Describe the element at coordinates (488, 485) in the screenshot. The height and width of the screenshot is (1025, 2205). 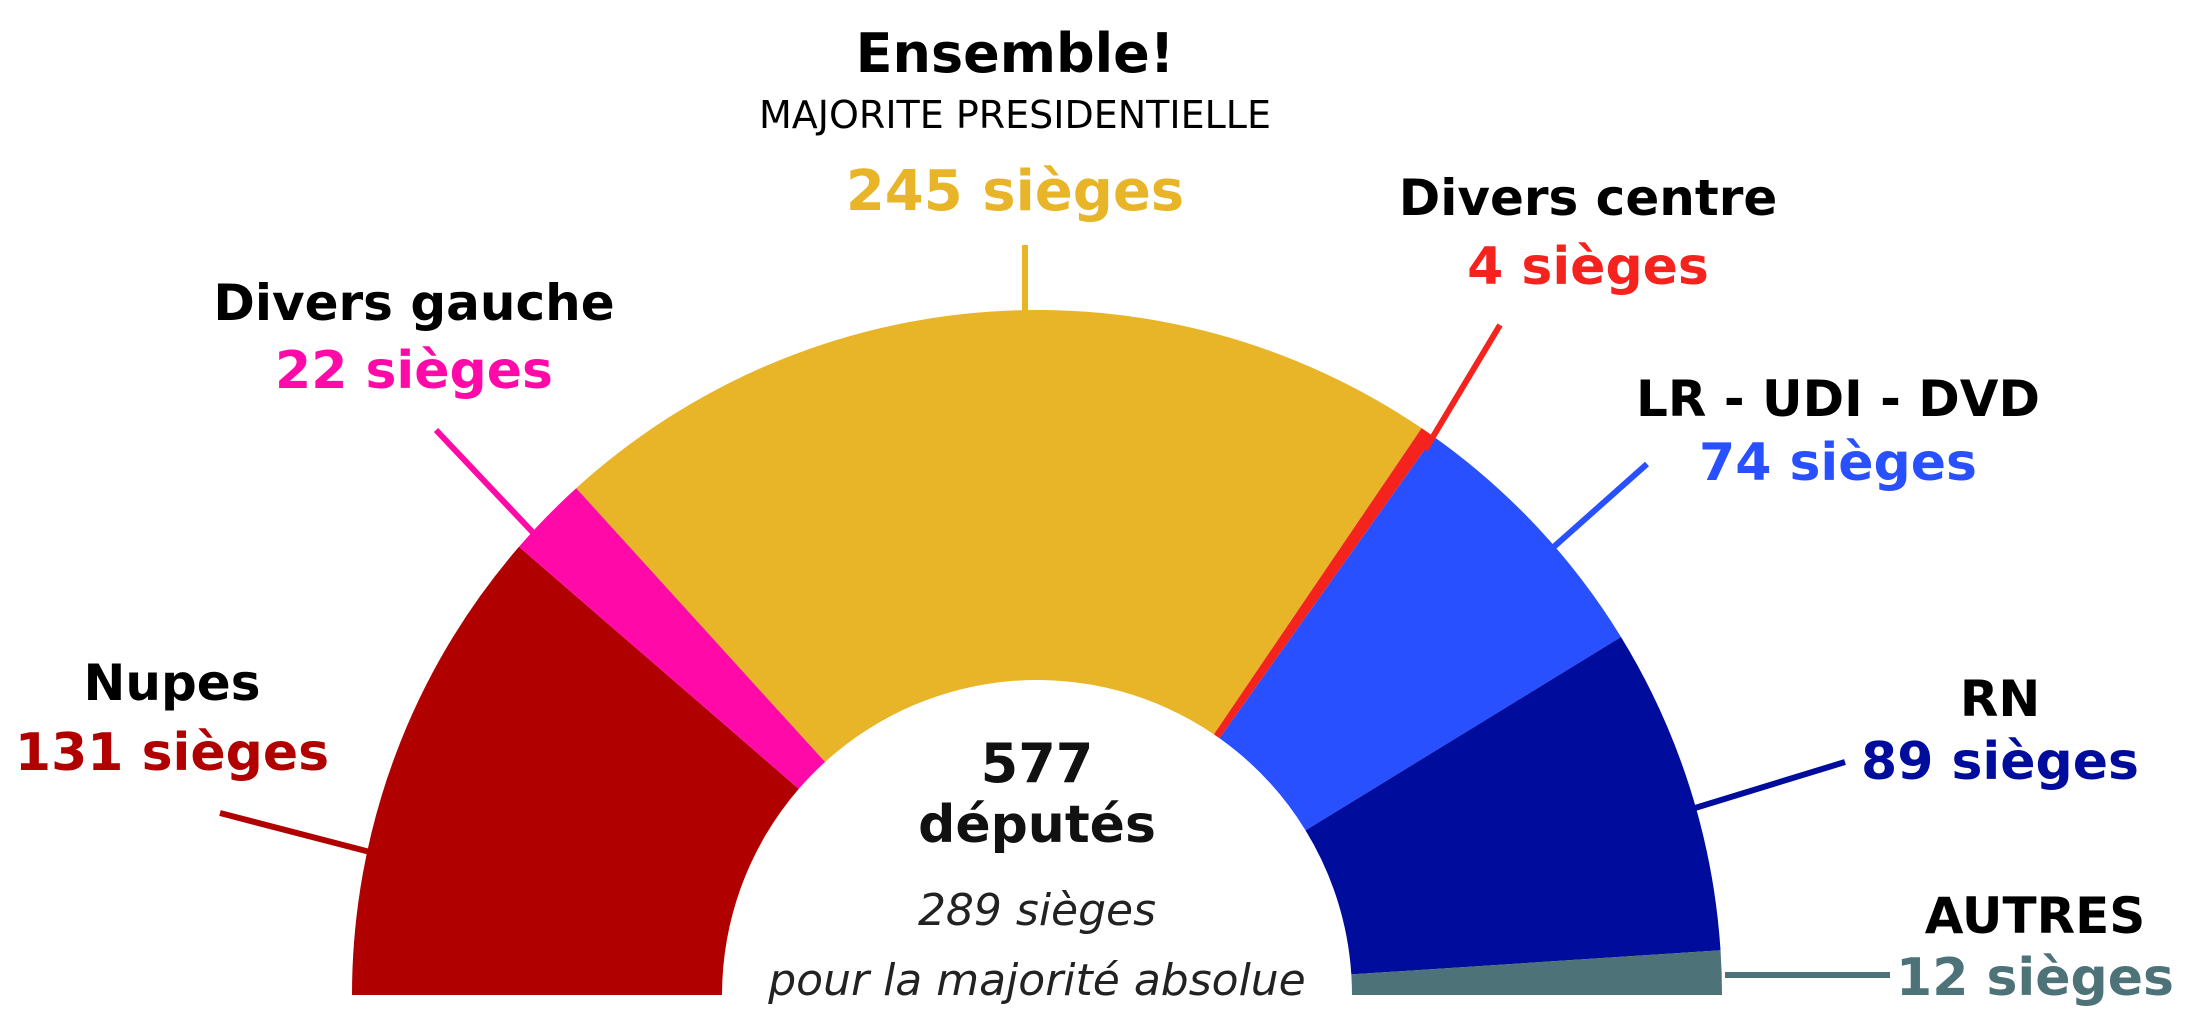
I see `leader-line-divers-gauche` at that location.